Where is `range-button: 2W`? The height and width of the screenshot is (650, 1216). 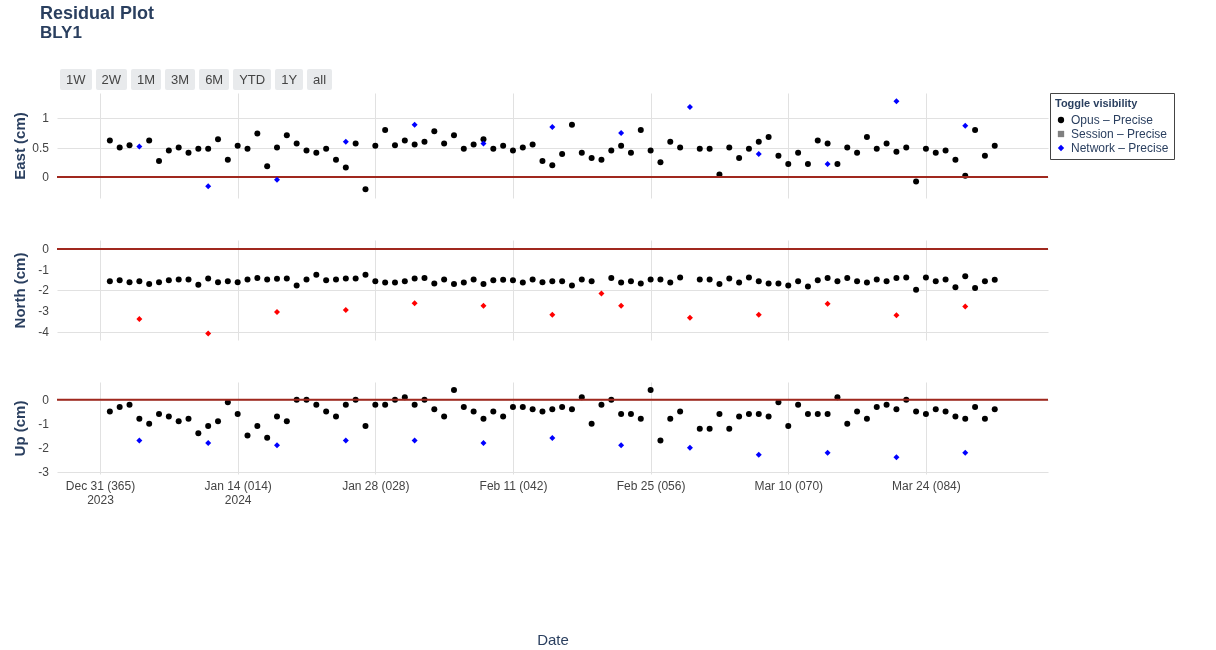 range-button: 2W is located at coordinates (111, 79).